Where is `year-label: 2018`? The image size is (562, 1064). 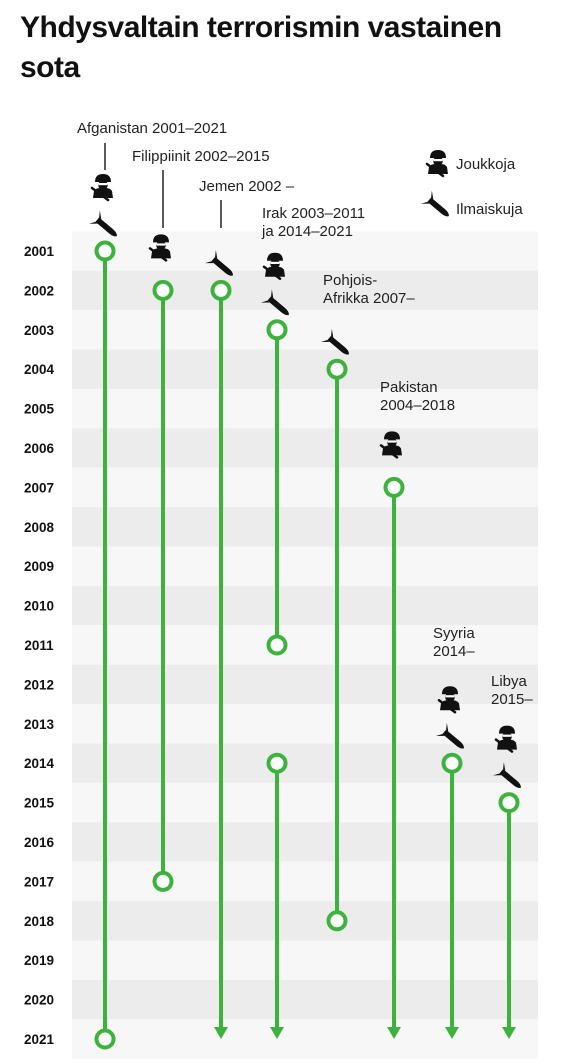 year-label: 2018 is located at coordinates (39, 921).